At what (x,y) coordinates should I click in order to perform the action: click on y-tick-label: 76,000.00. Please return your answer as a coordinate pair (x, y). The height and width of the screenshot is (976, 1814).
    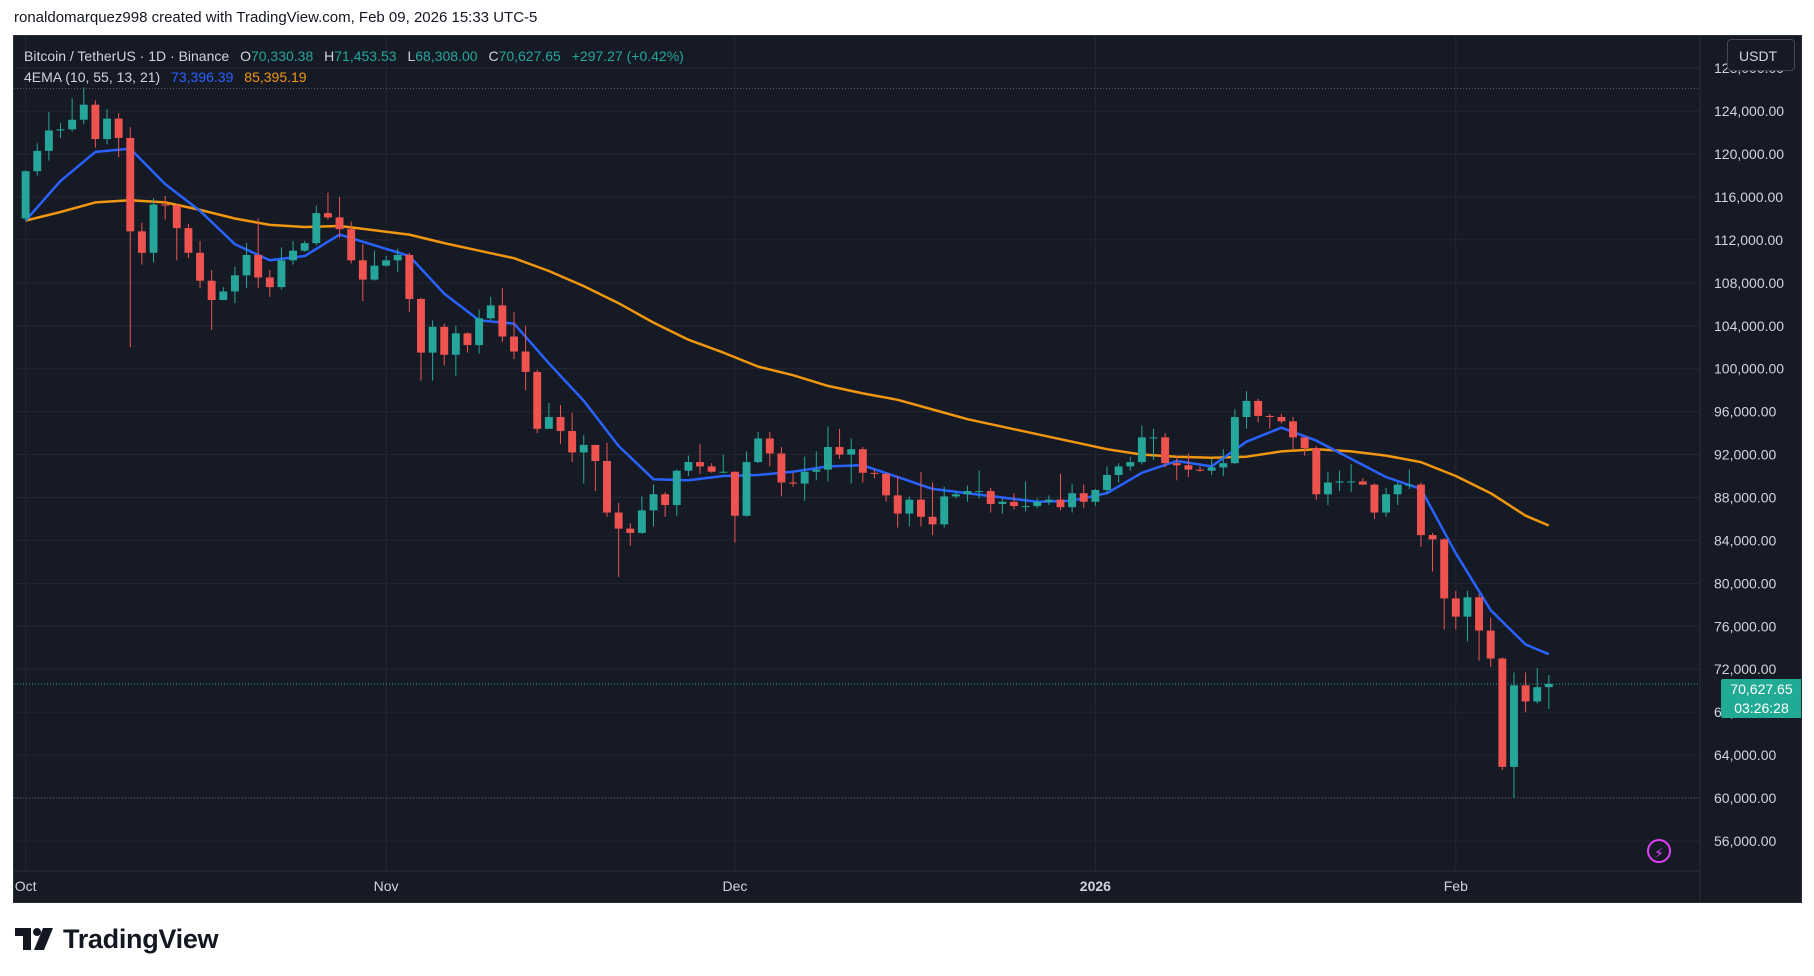
    Looking at the image, I should click on (1745, 626).